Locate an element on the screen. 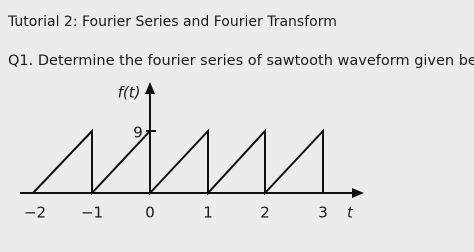 This screenshot has width=474, height=252. x-arrow is located at coordinates (358, 193).